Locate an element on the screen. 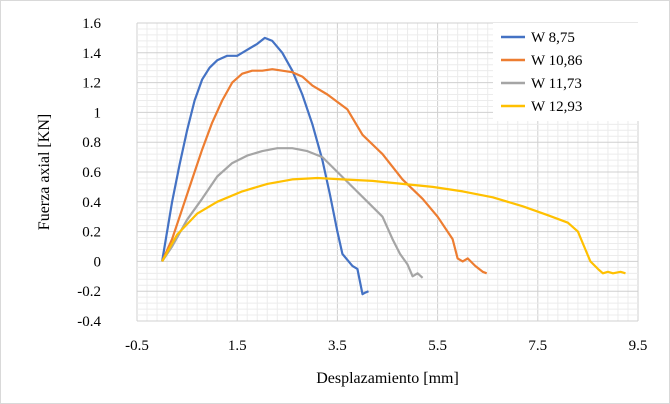  legend-label: W 8,75 is located at coordinates (553, 38).